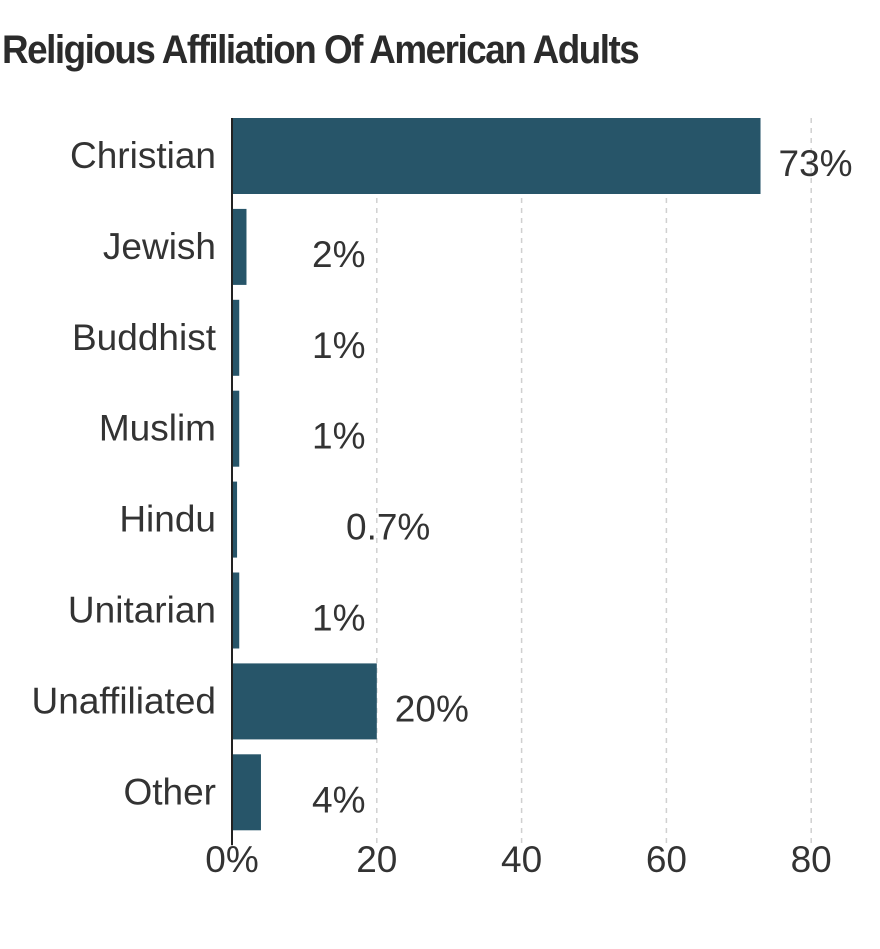  I want to click on data-label: 20%, so click(432, 708).